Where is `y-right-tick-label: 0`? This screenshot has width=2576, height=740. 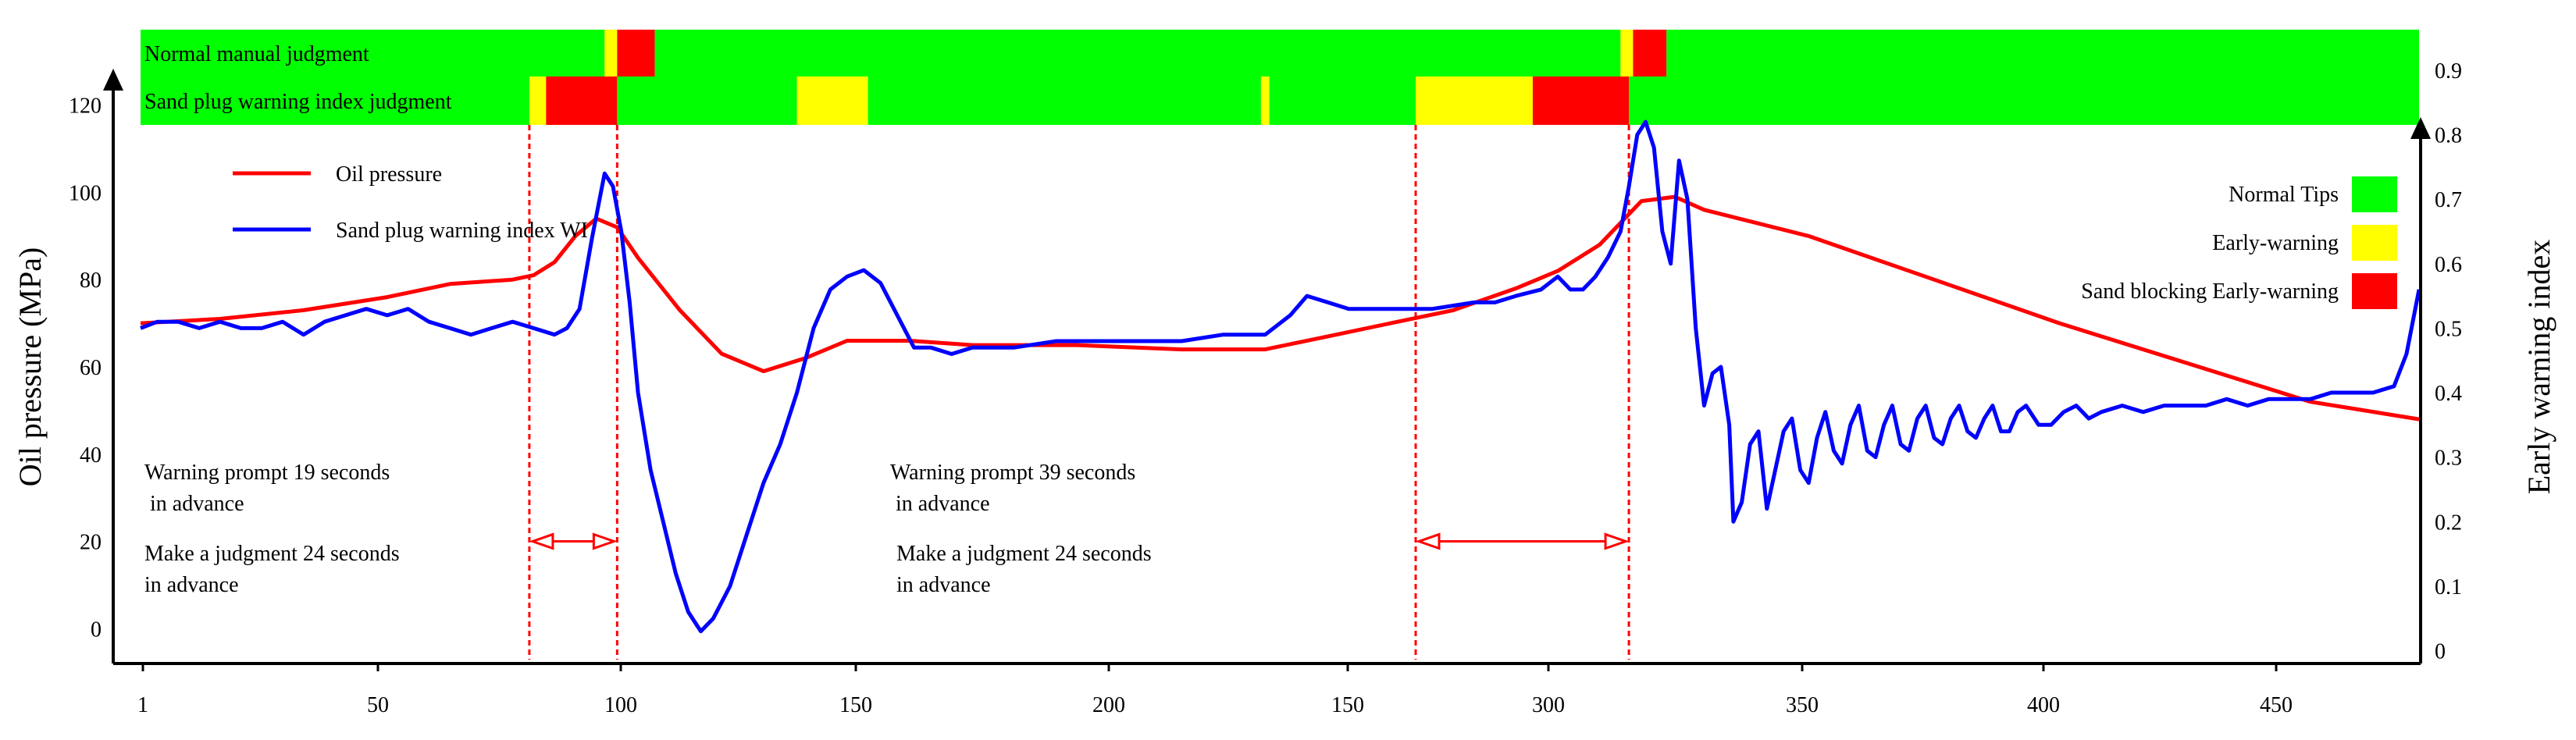 y-right-tick-label: 0 is located at coordinates (2441, 651).